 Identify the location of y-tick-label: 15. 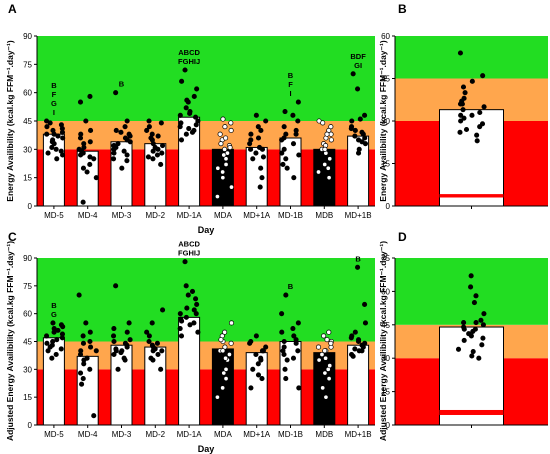
(27, 178).